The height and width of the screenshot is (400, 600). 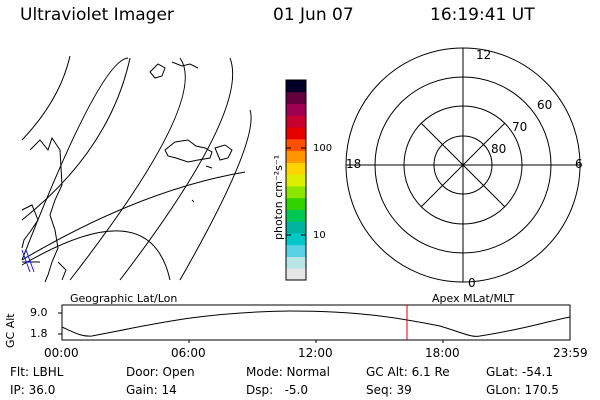 What do you see at coordinates (315, 353) in the screenshot?
I see `timeline-xtick-1200: 12:00` at bounding box center [315, 353].